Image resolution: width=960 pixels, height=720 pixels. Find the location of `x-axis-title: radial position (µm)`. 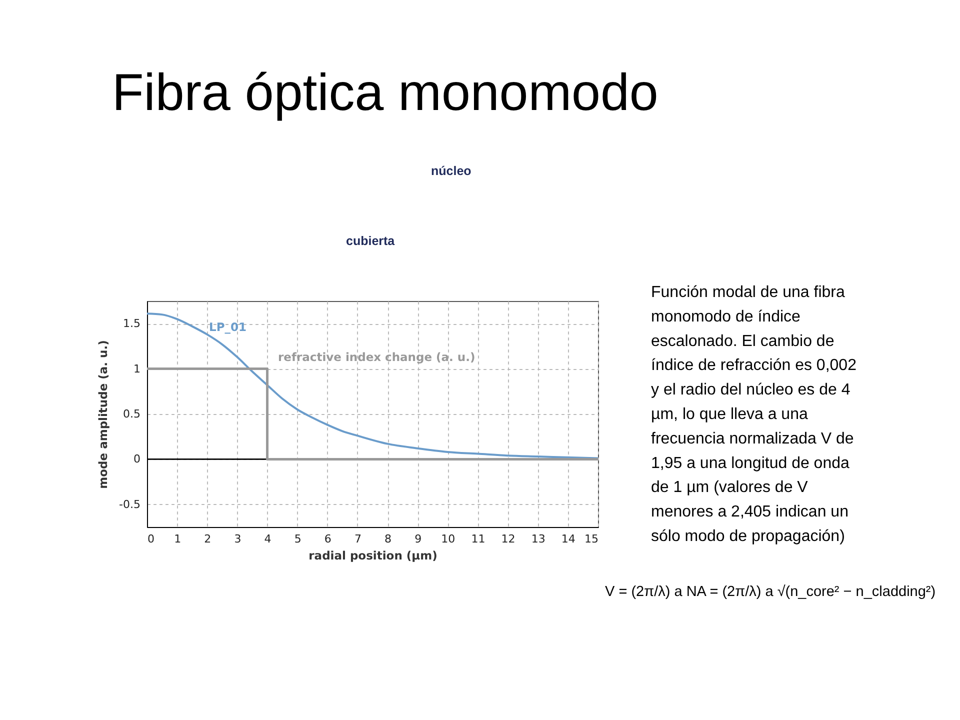

x-axis-title: radial position (µm) is located at coordinates (373, 555).